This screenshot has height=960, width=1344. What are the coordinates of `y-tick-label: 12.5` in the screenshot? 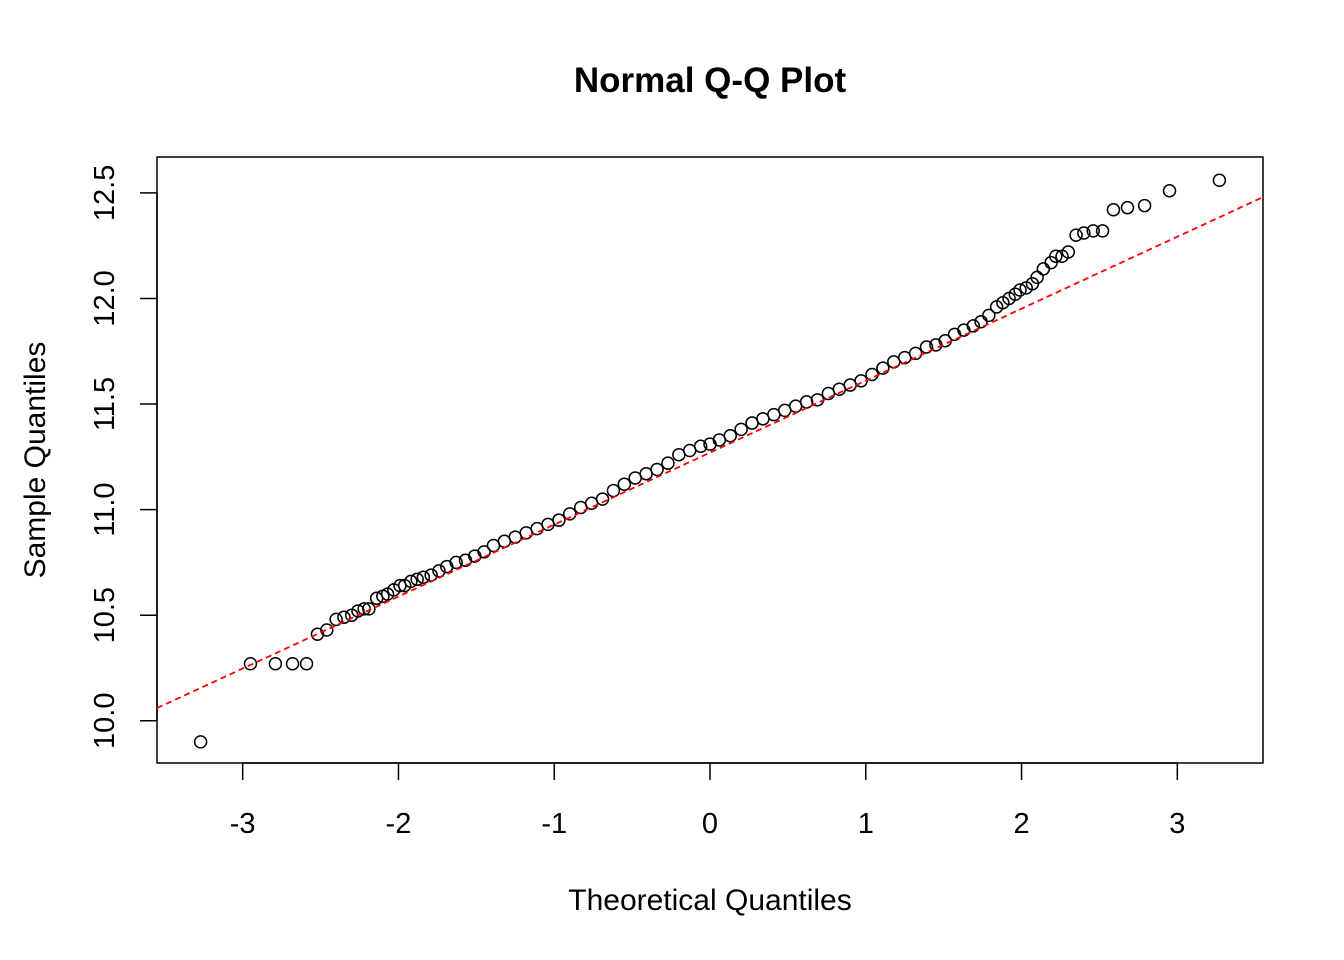 It's located at (105, 193).